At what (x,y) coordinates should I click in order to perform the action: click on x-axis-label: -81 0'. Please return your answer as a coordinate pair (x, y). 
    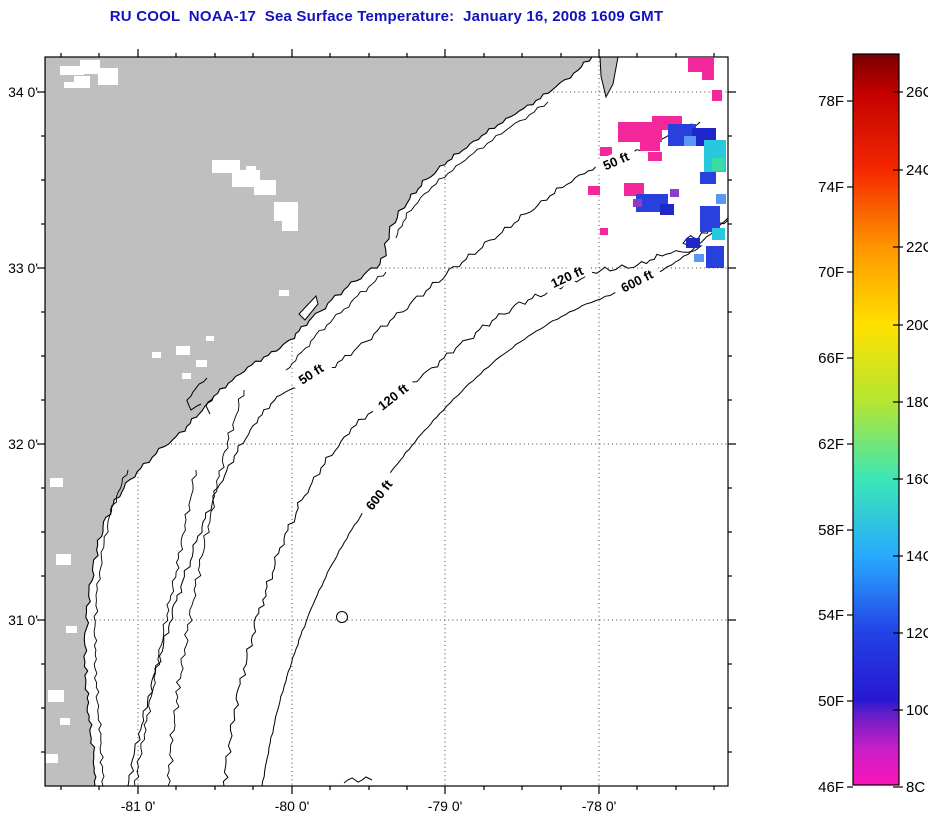
    Looking at the image, I should click on (138, 806).